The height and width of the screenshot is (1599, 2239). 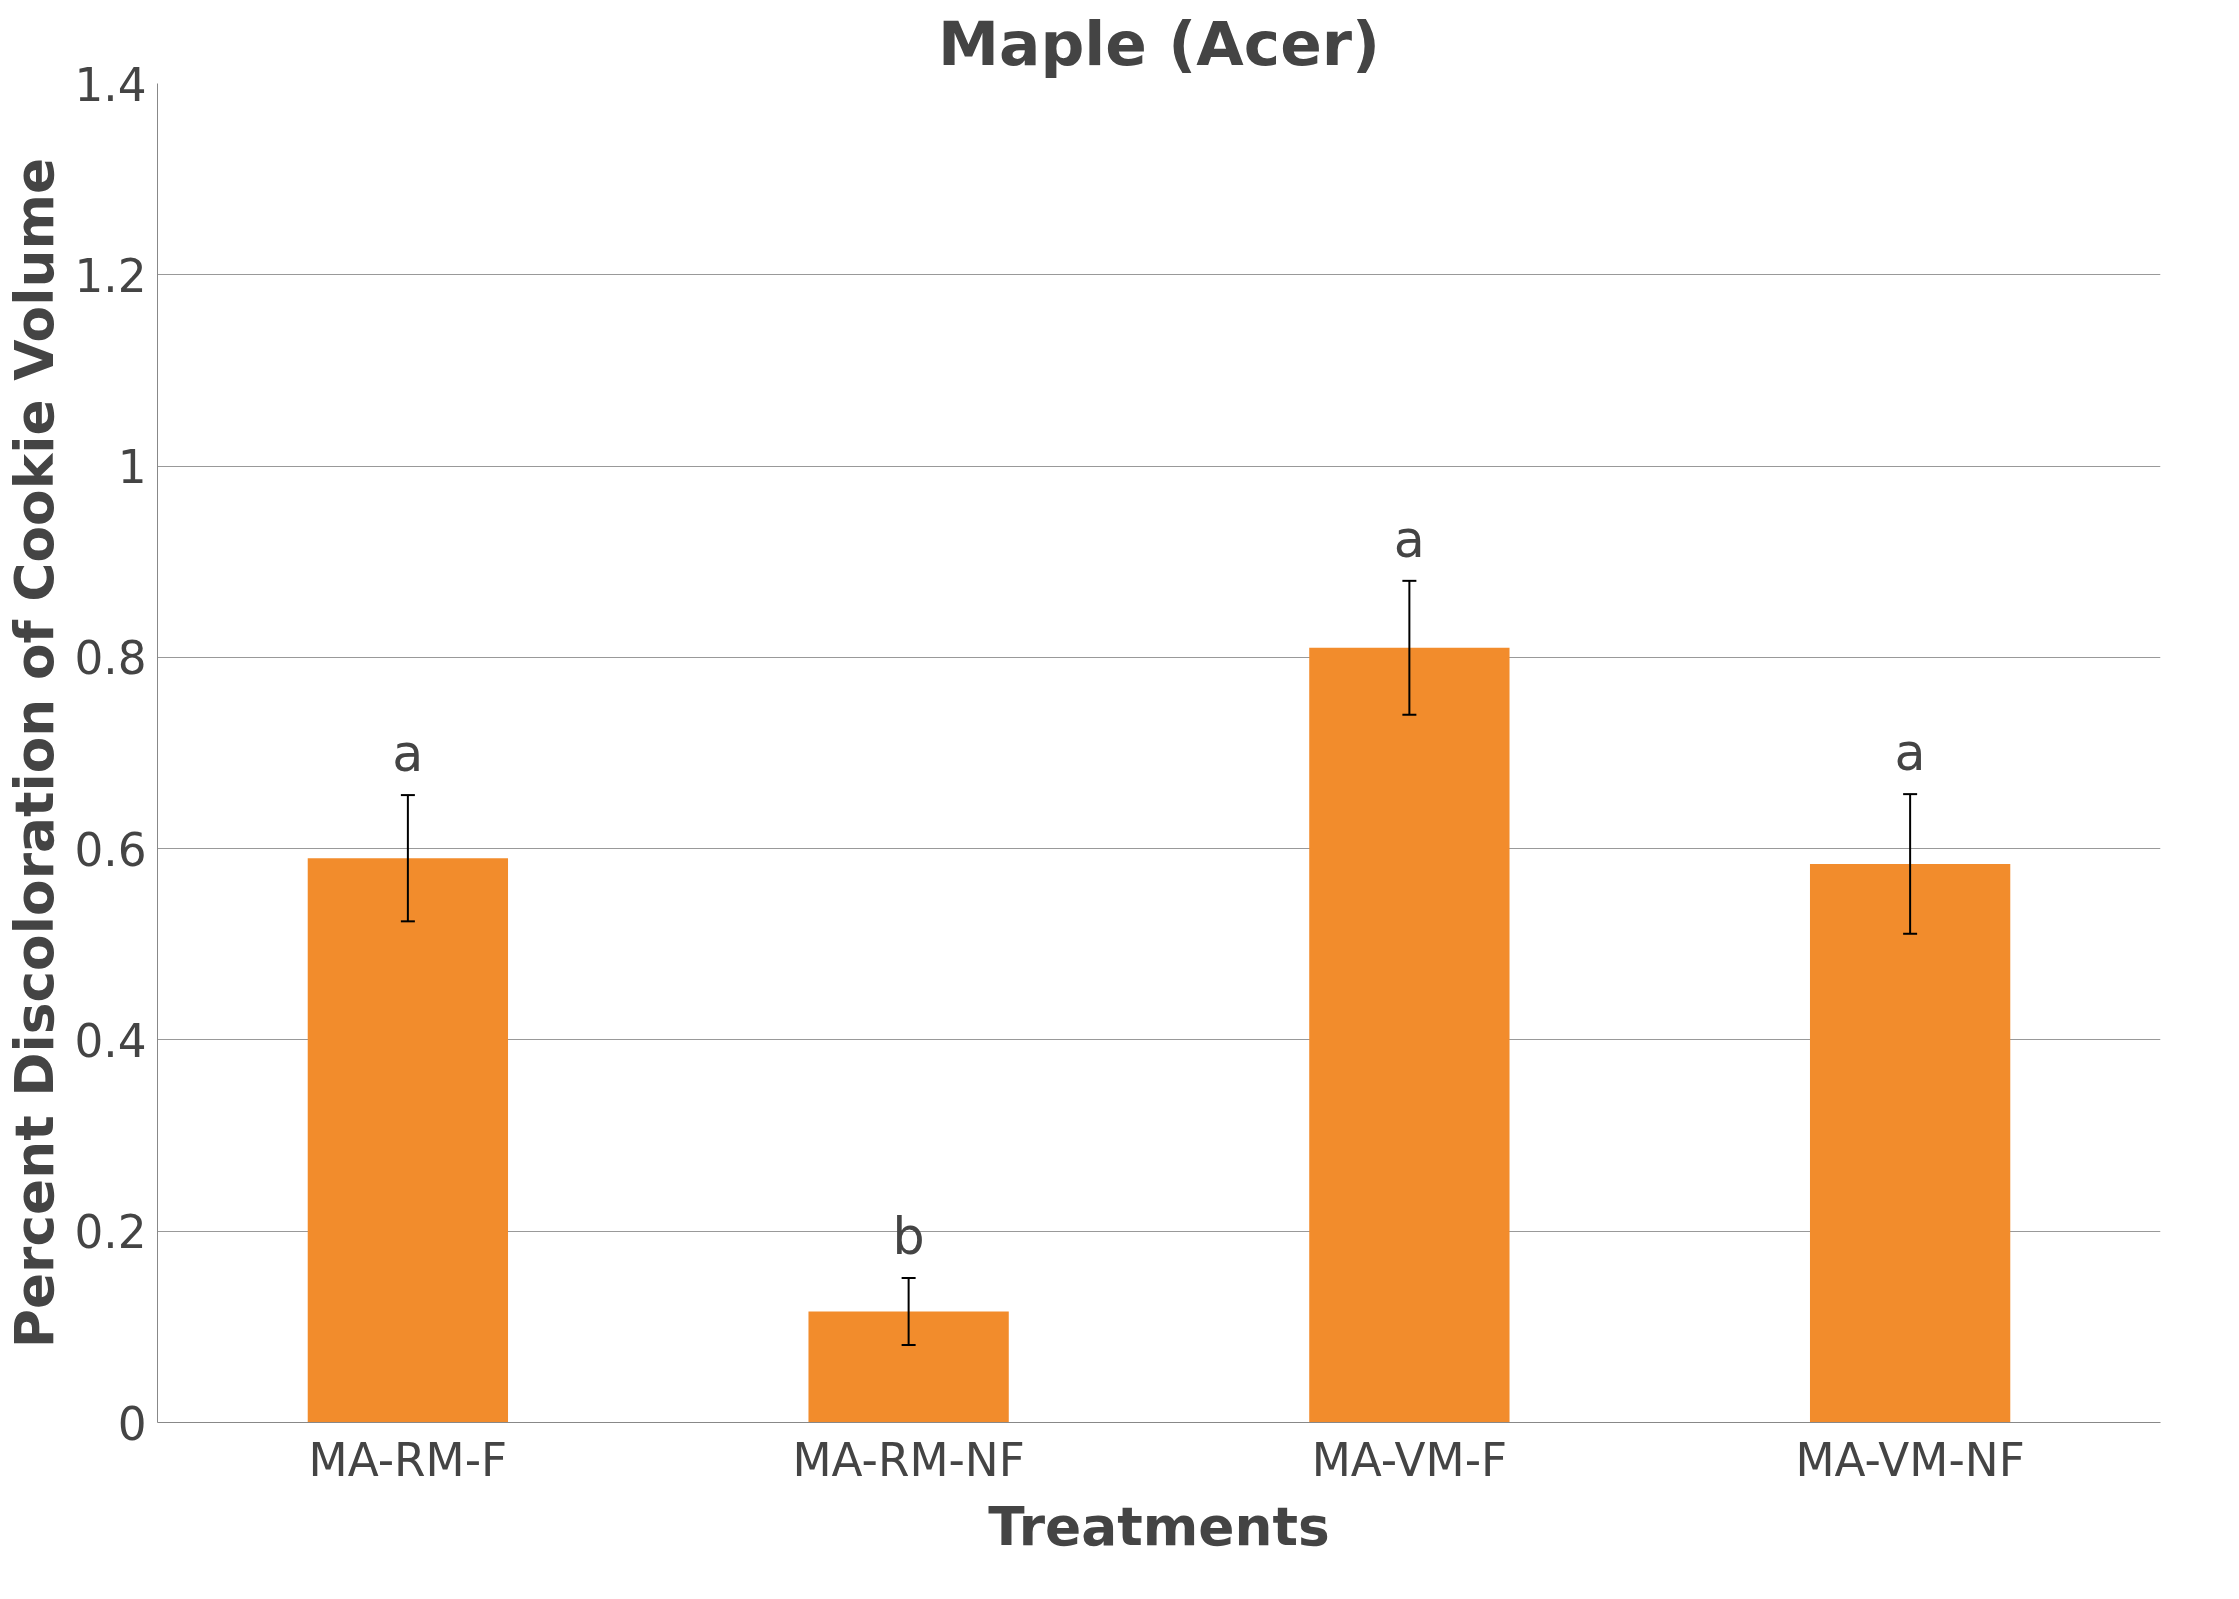 I want to click on x-tick-label: MA-RM-F, so click(x=408, y=1460).